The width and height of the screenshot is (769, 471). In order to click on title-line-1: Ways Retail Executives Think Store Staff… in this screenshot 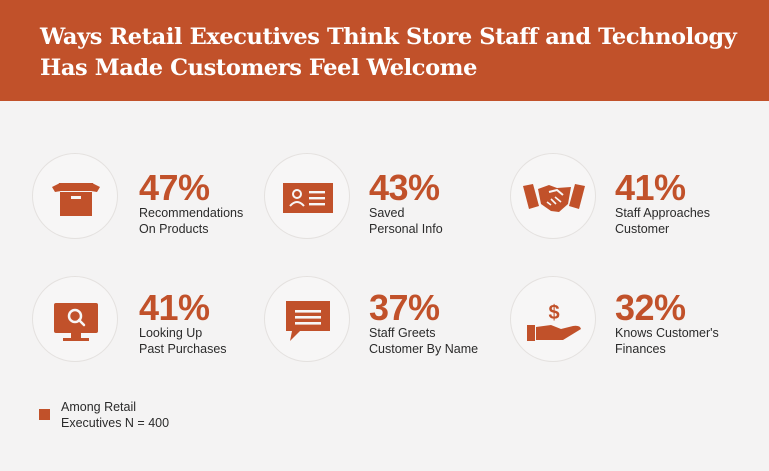, I will do `click(388, 37)`.